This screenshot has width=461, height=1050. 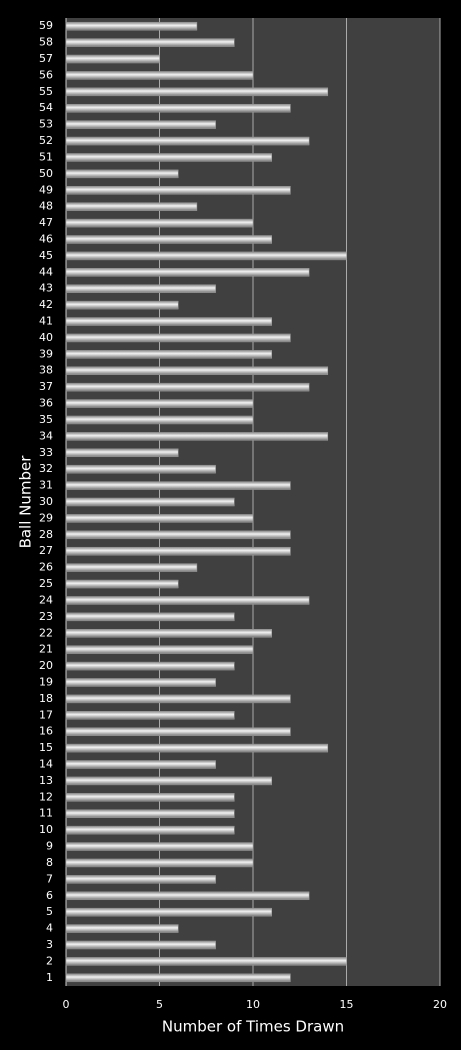 I want to click on y-tick-label: 46, so click(x=46, y=238).